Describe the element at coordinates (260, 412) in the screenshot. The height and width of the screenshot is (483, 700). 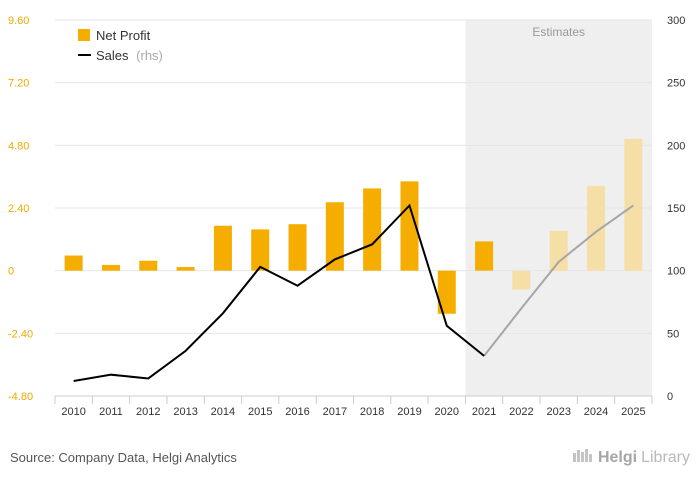
I see `x-tick-label: 2015` at that location.